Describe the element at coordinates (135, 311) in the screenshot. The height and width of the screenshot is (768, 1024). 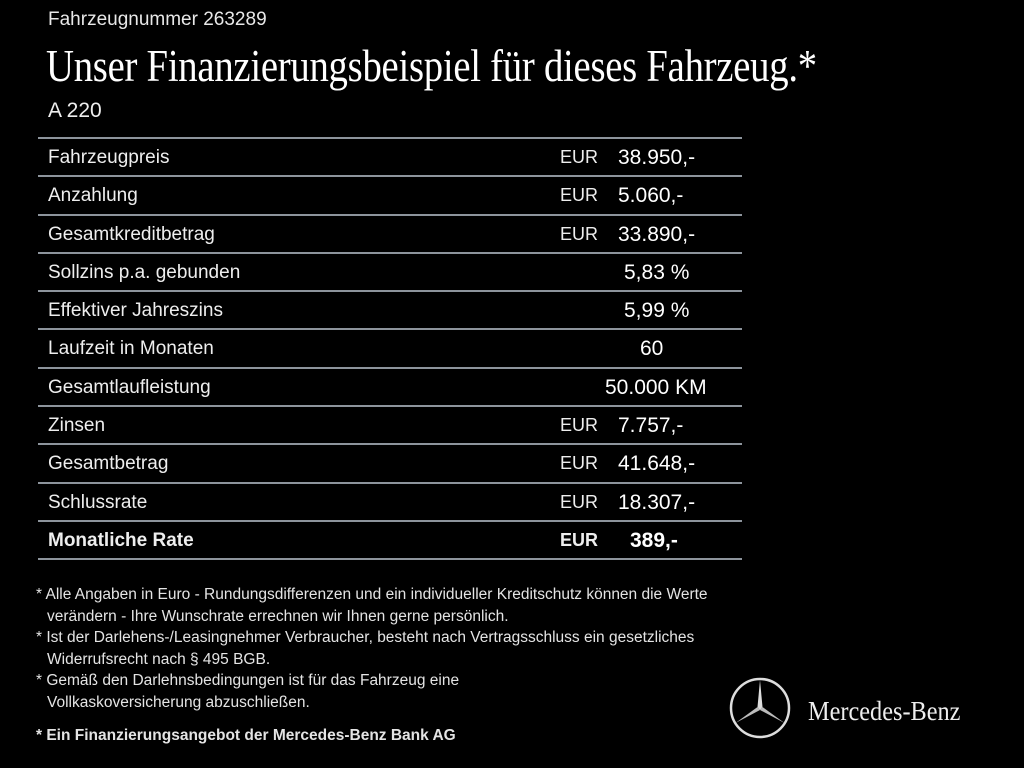
I see `row-label: Effektiver Jahreszins` at that location.